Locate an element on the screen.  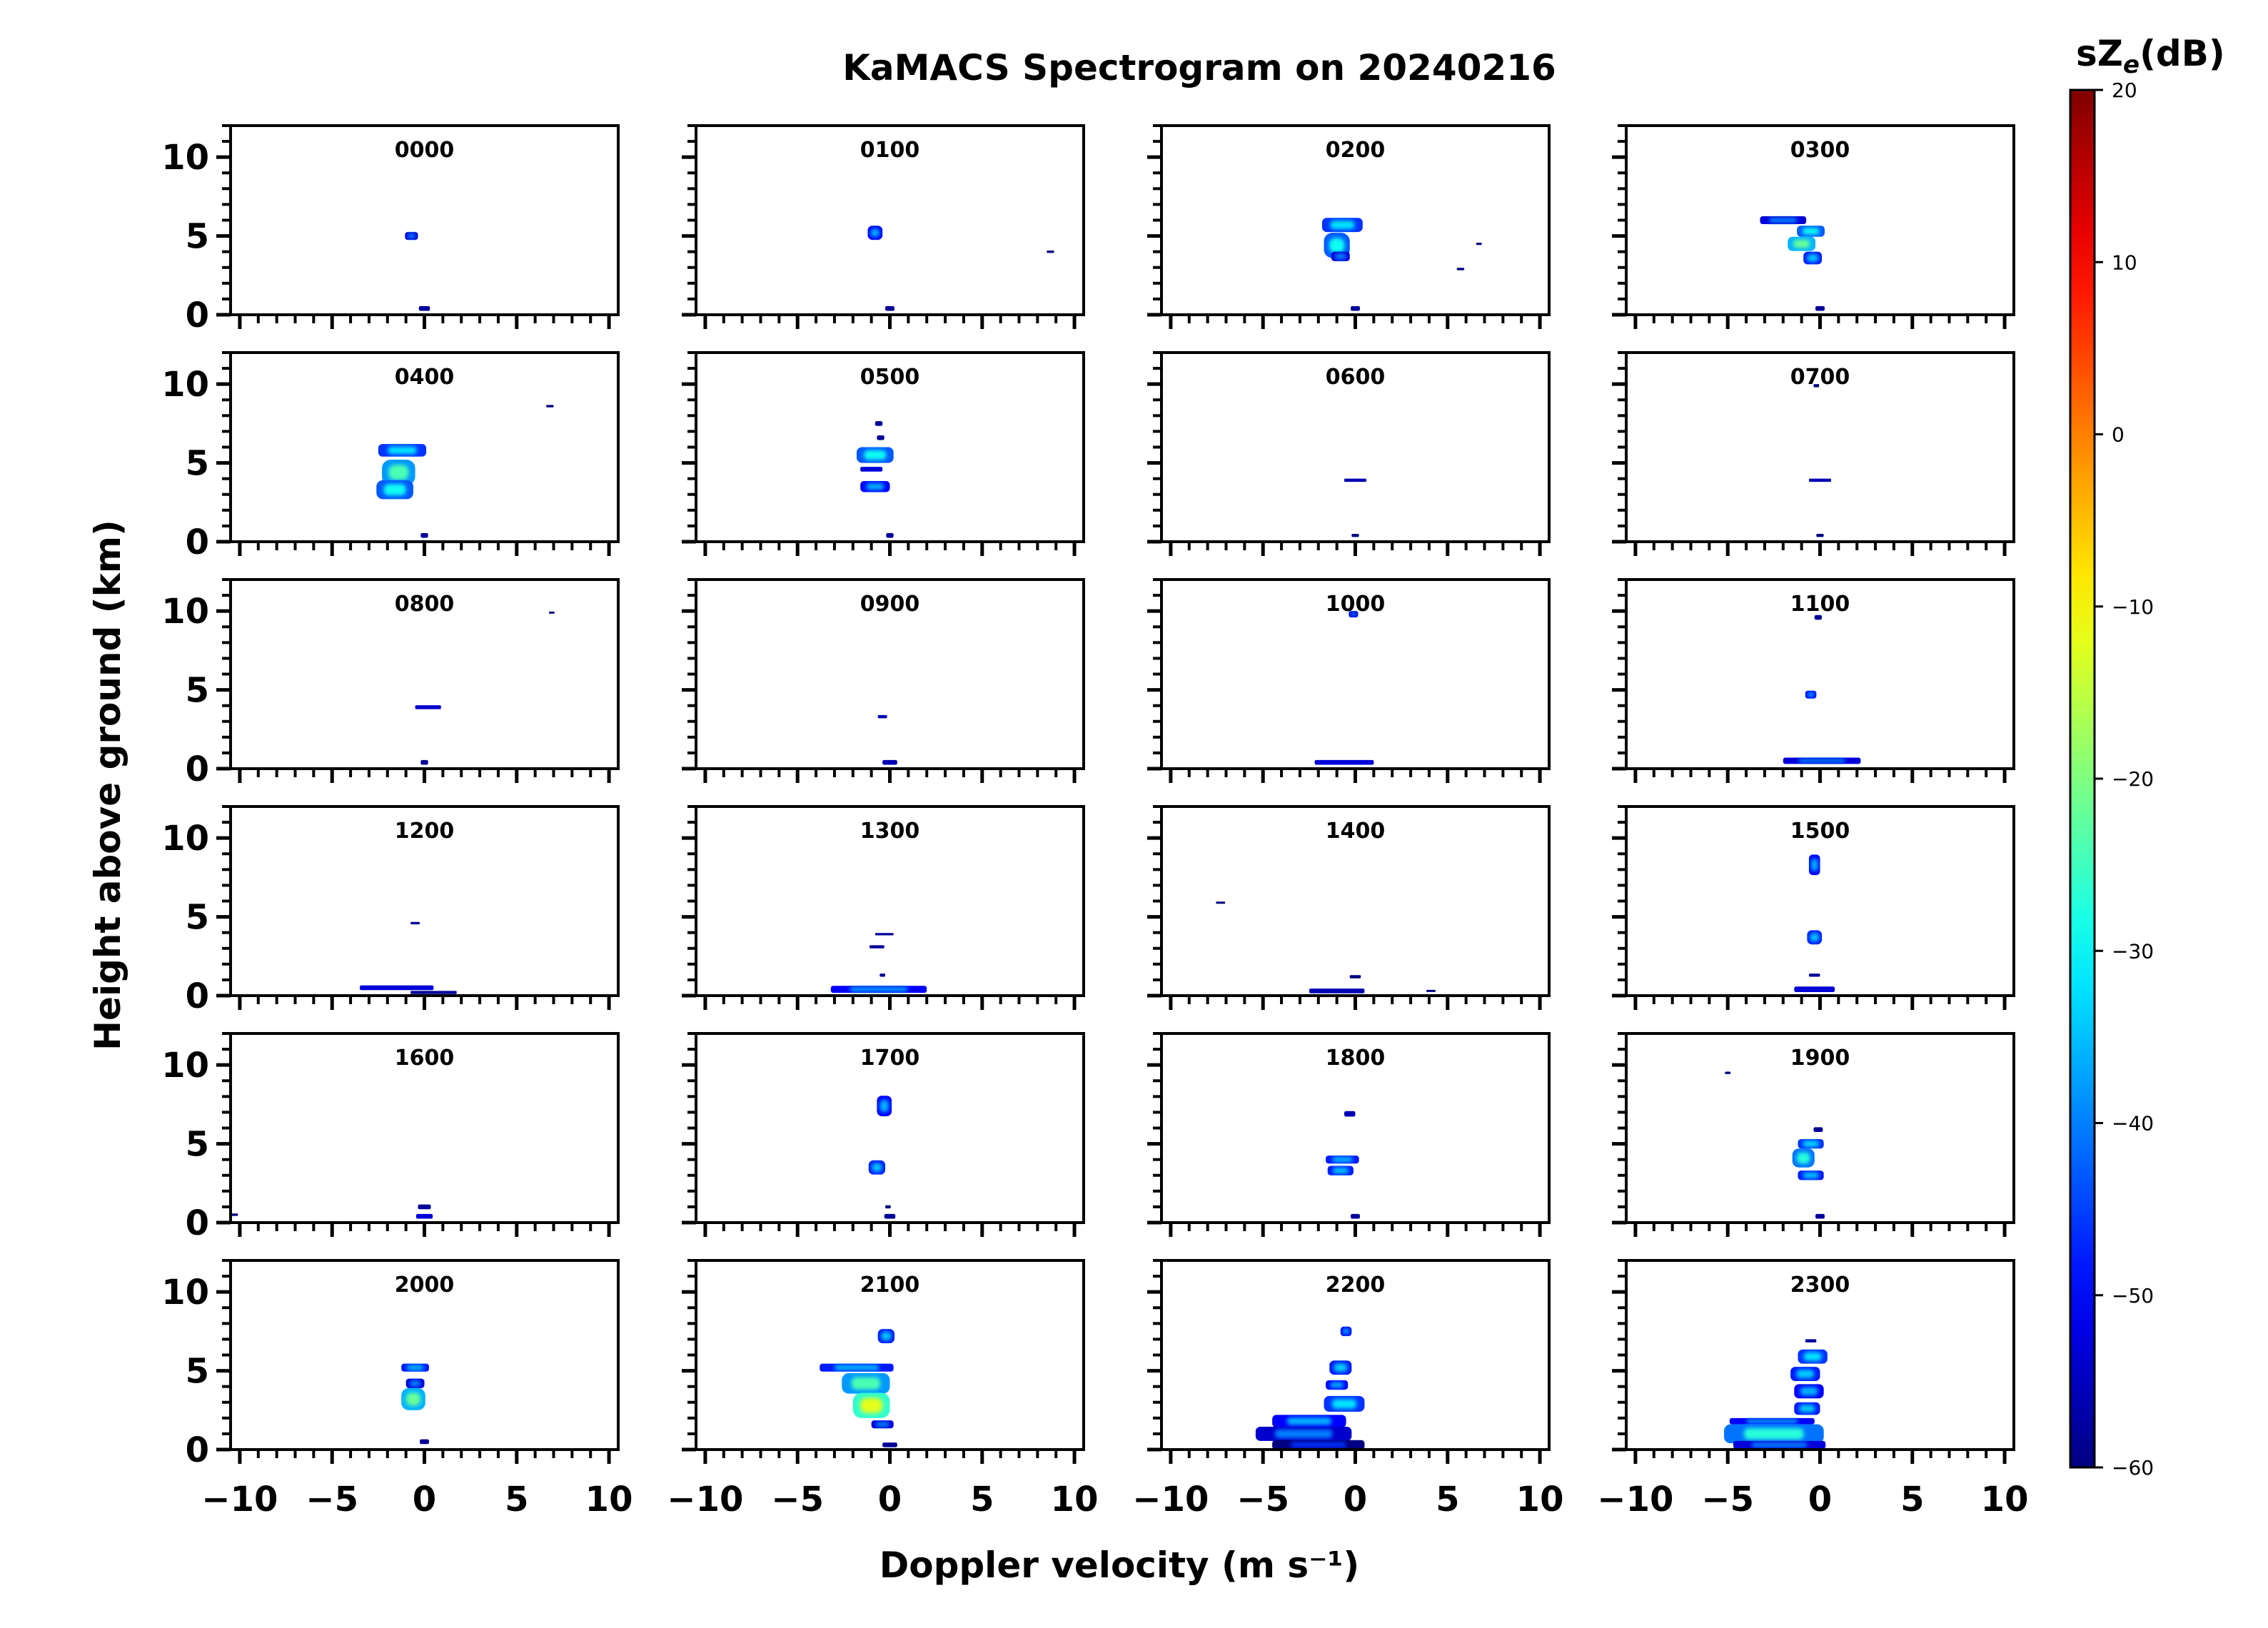
panel-time-label: 1700 is located at coordinates (890, 1058).